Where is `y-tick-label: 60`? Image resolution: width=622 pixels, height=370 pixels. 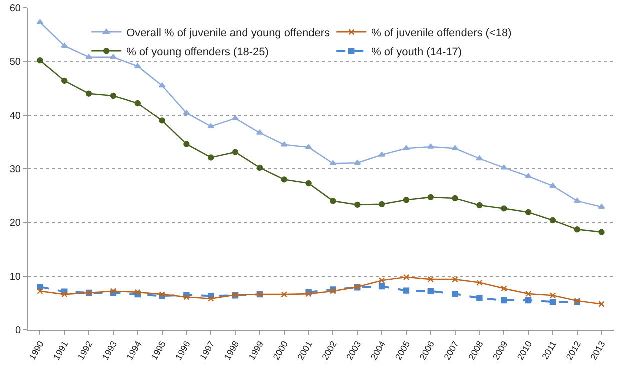 y-tick-label: 60 is located at coordinates (16, 9).